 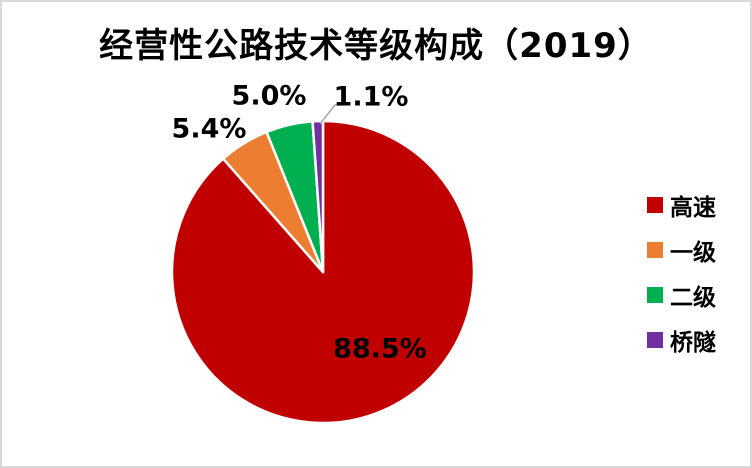 What do you see at coordinates (693, 342) in the screenshot?
I see `legend-label-bridge-tunnel: 桥隧` at bounding box center [693, 342].